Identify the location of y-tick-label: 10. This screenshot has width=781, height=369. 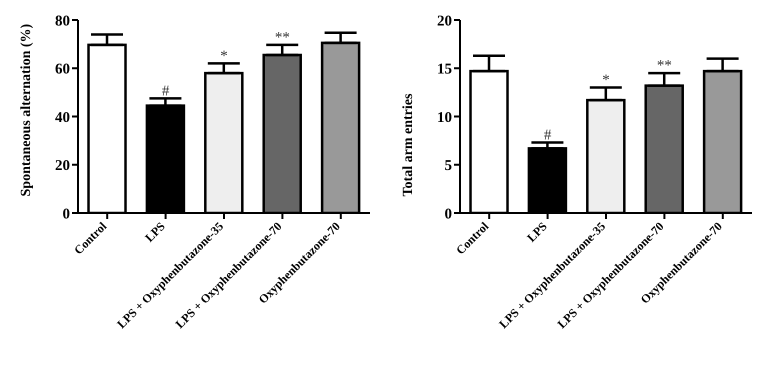
(444, 118).